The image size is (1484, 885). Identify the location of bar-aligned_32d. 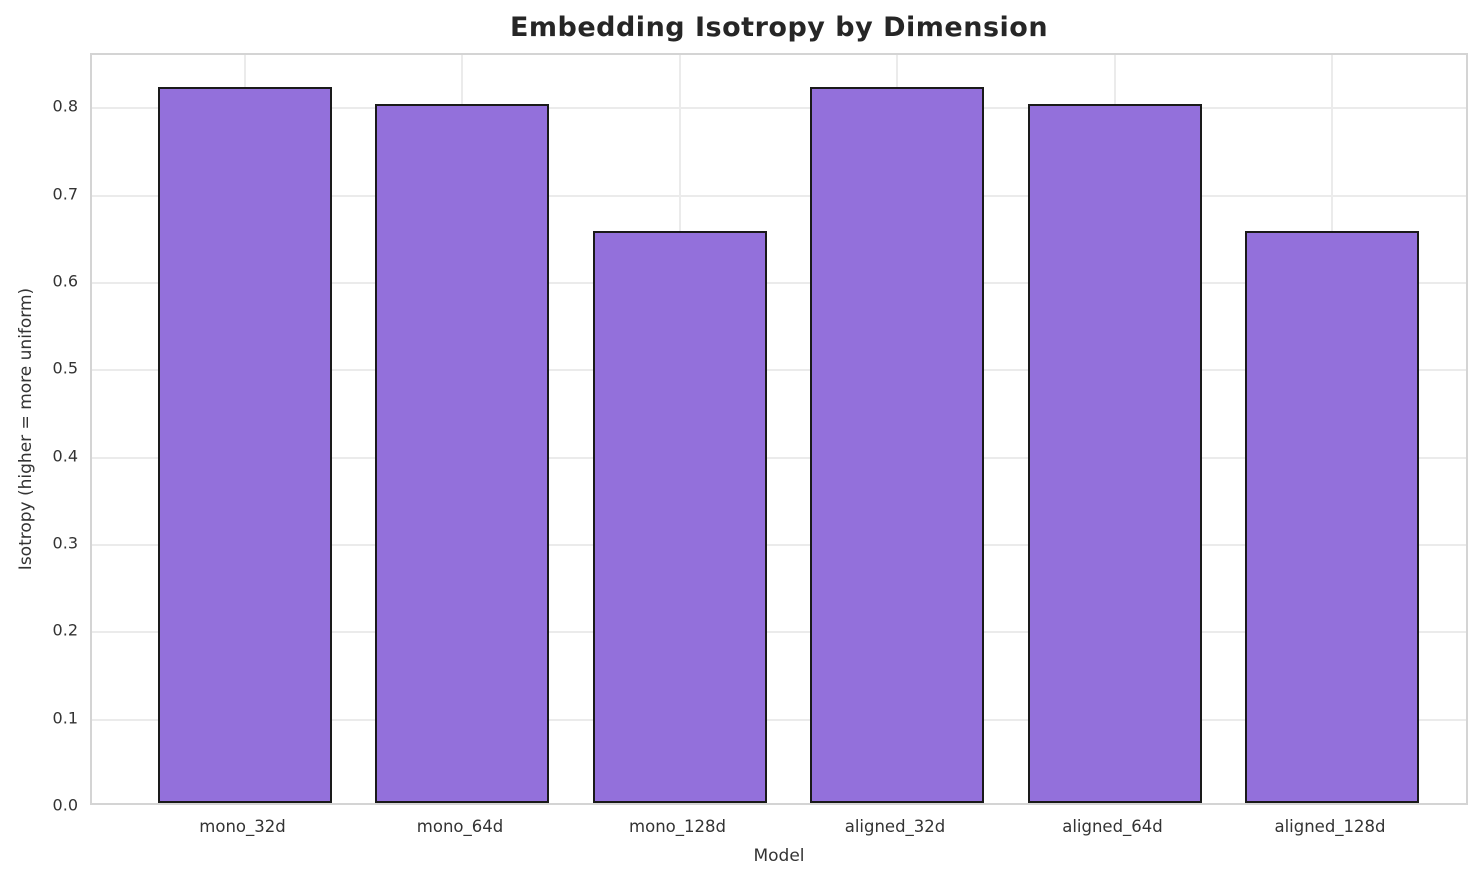
(897, 444).